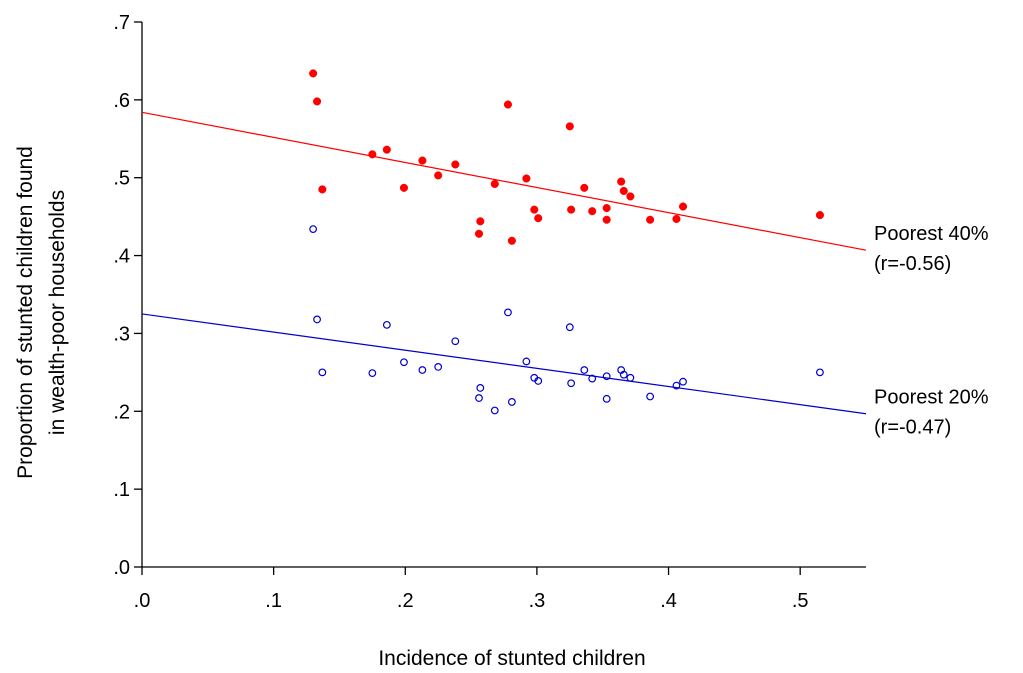  I want to click on y-tick-label: .5, so click(121, 179).